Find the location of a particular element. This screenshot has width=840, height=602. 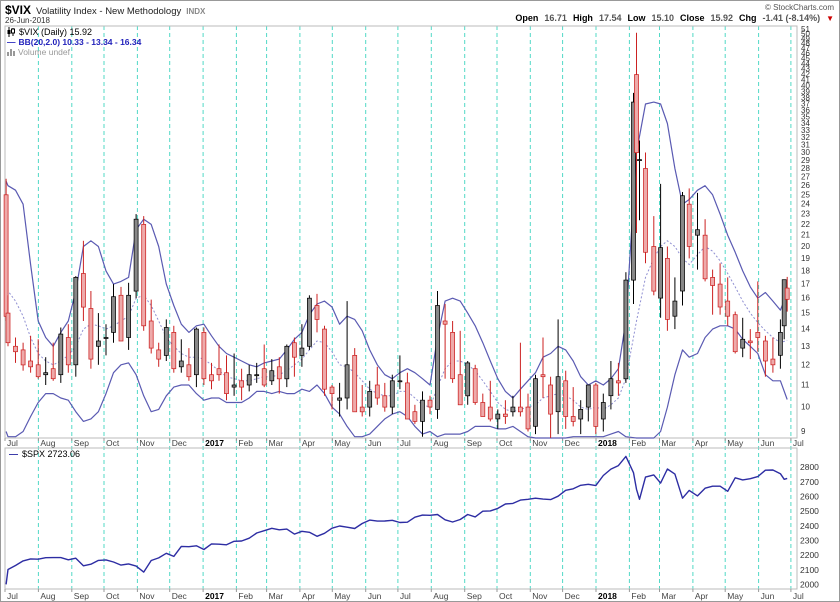

high-label: High is located at coordinates (582, 18).